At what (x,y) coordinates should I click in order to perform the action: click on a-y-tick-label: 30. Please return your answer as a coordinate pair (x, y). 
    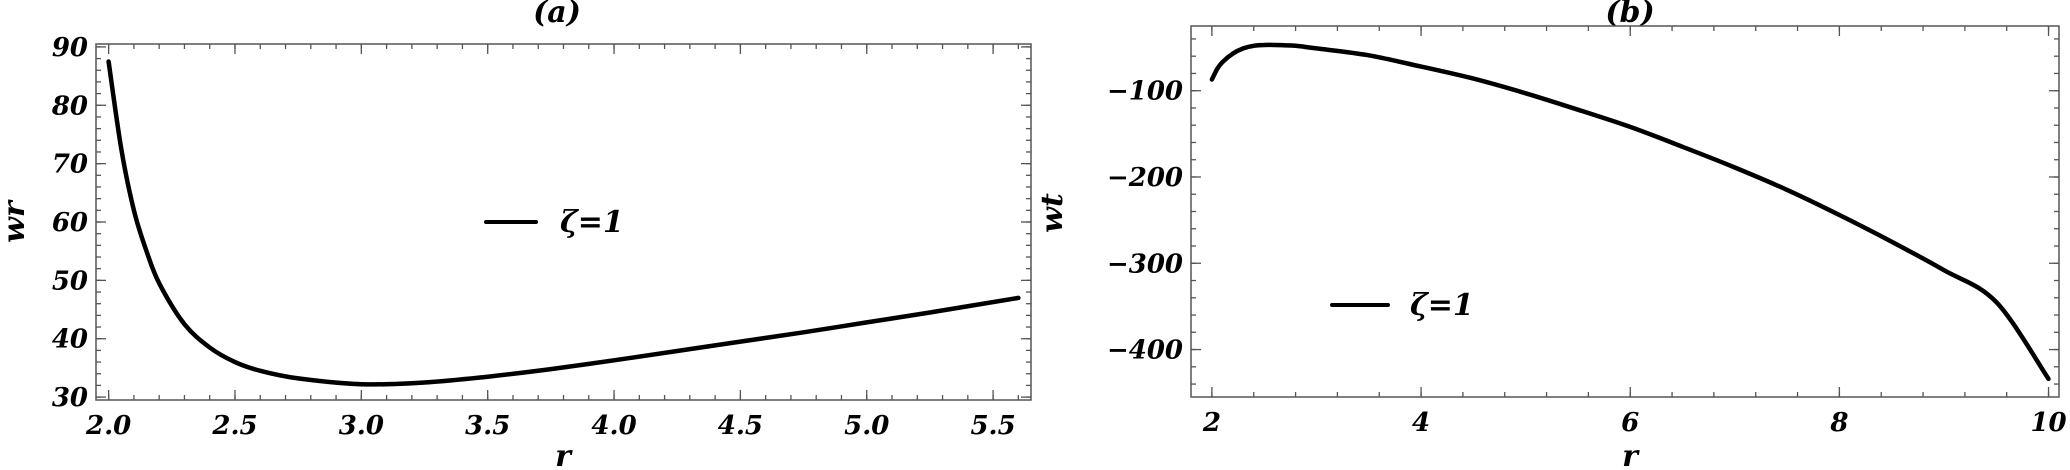
    Looking at the image, I should click on (70, 398).